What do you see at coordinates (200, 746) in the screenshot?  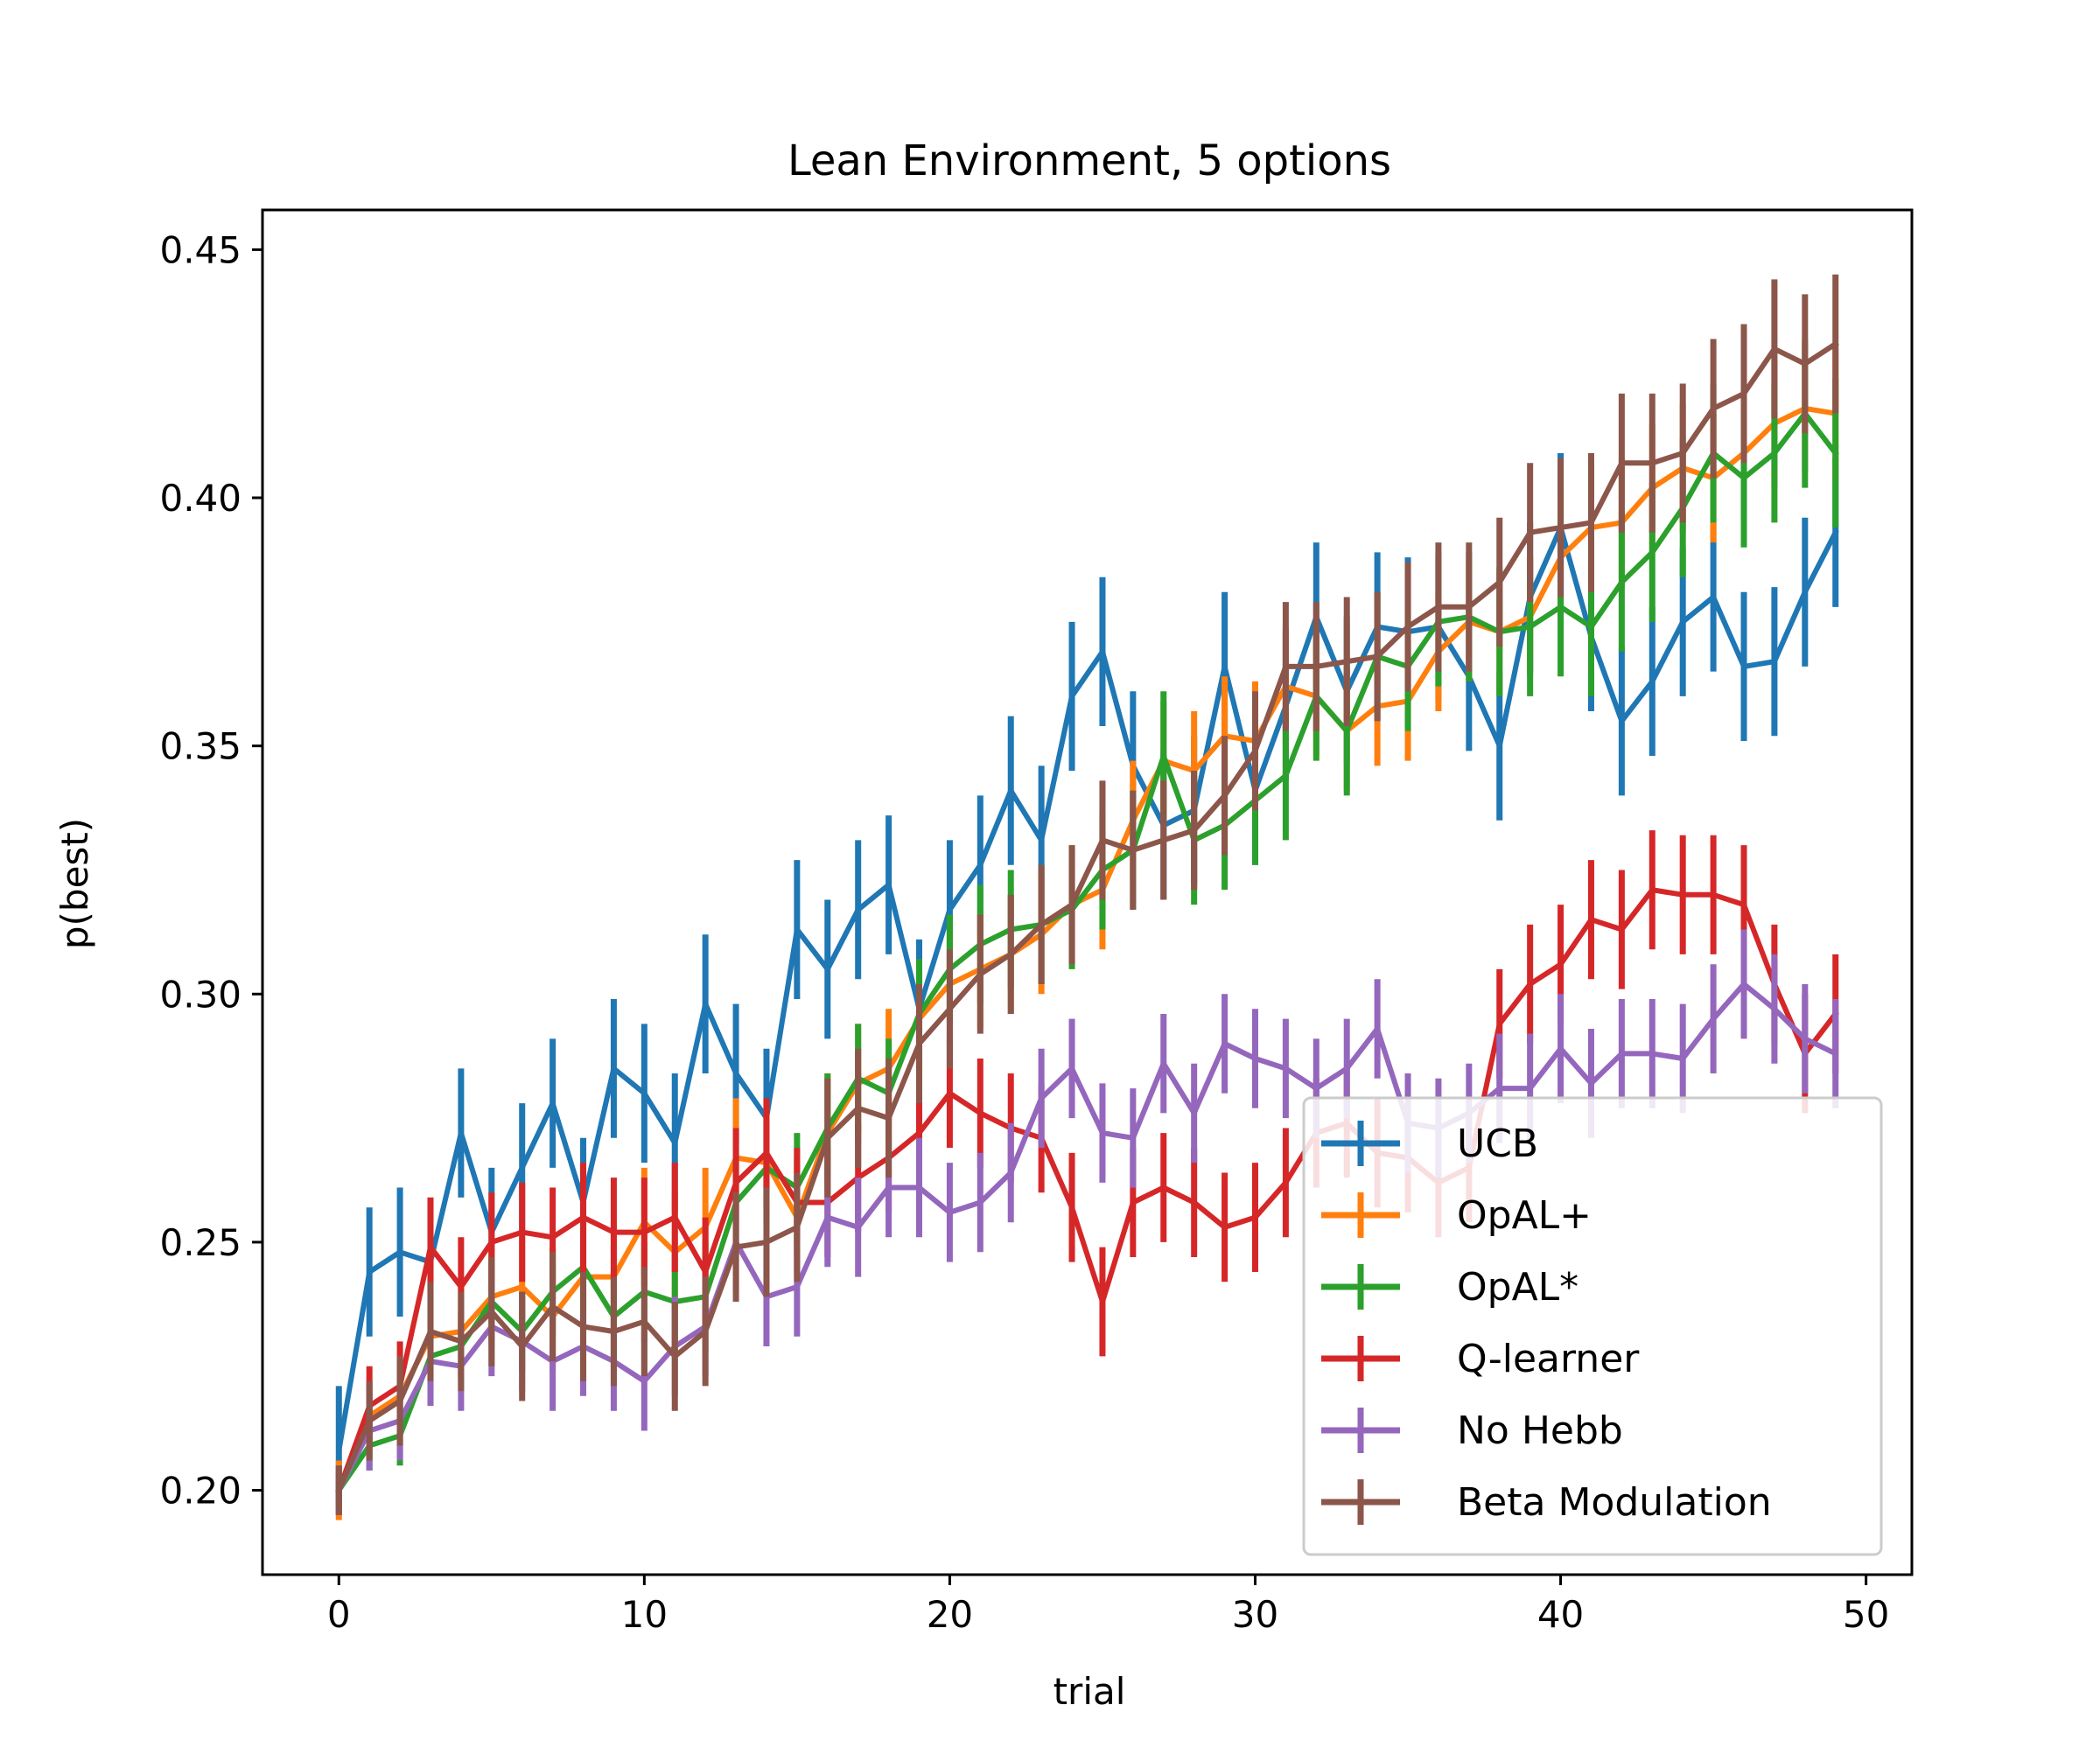 I see `y-tick-label: 0.35` at bounding box center [200, 746].